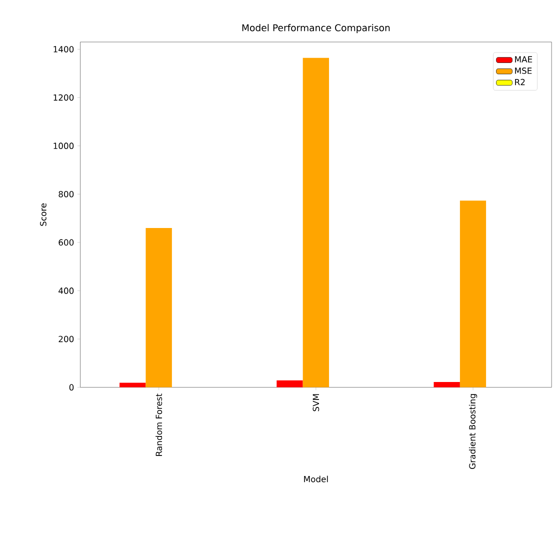 This screenshot has height=533, width=560. Describe the element at coordinates (66, 194) in the screenshot. I see `y-tick-label: 800` at that location.